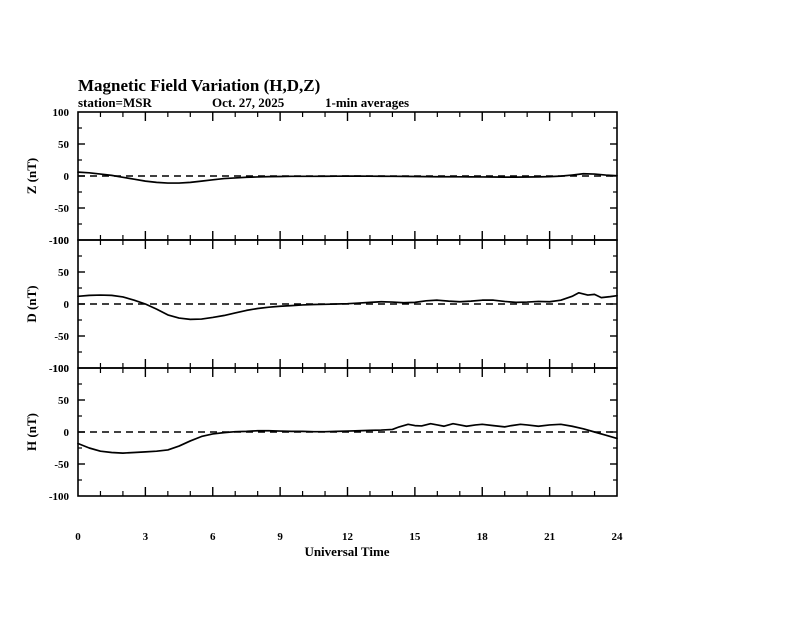 The height and width of the screenshot is (617, 792). Describe the element at coordinates (248, 102) in the screenshot. I see `subtitle-date: Oct. 27, 2025` at that location.